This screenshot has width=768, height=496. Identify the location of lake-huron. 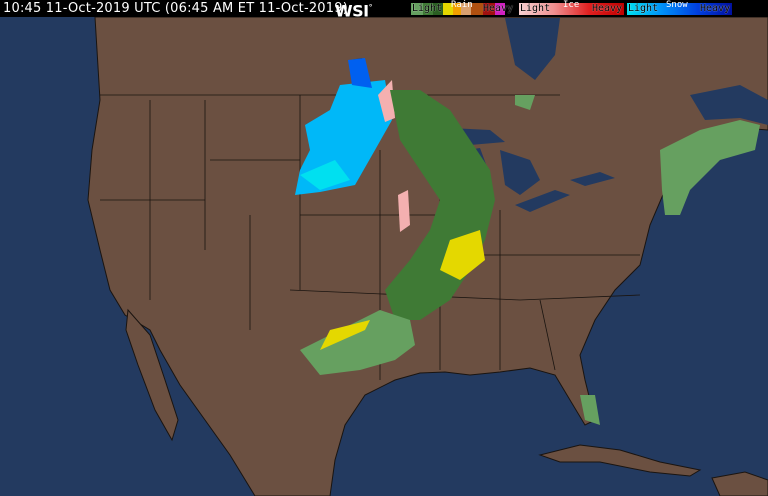
(520, 172).